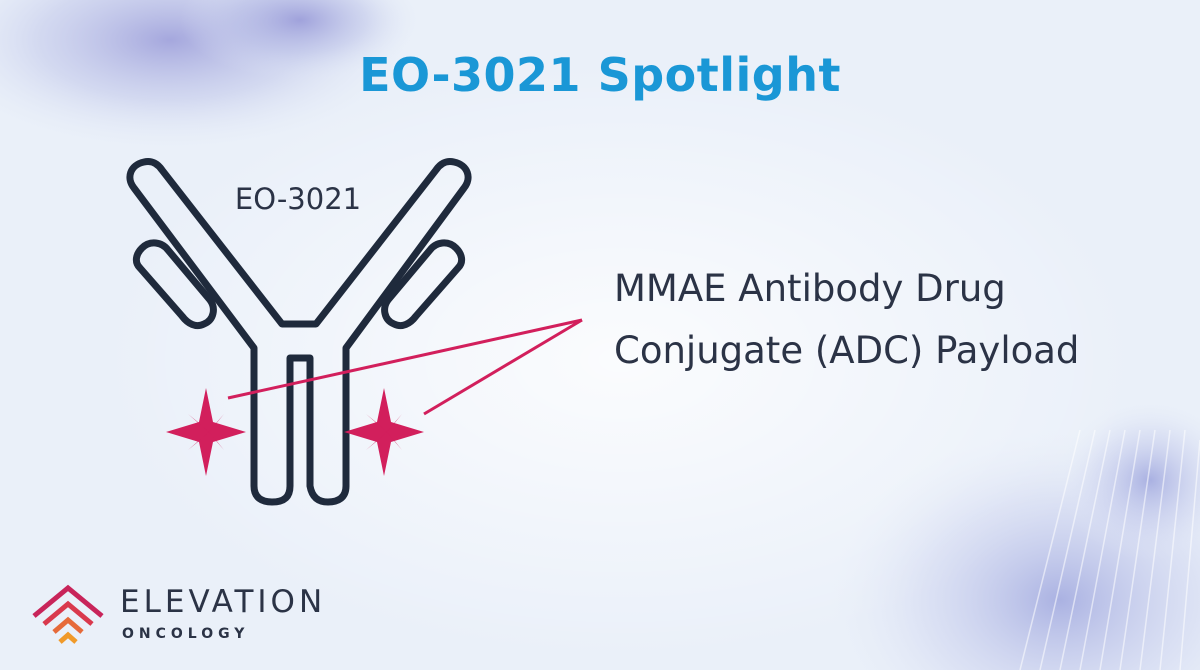  I want to click on logo-name: ELEVATION, so click(223, 602).